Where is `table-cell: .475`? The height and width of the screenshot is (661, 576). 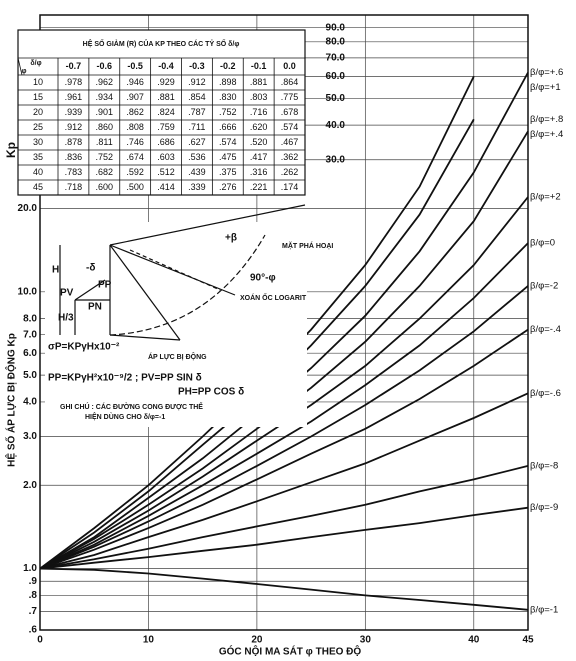 table-cell: .475 is located at coordinates (228, 157).